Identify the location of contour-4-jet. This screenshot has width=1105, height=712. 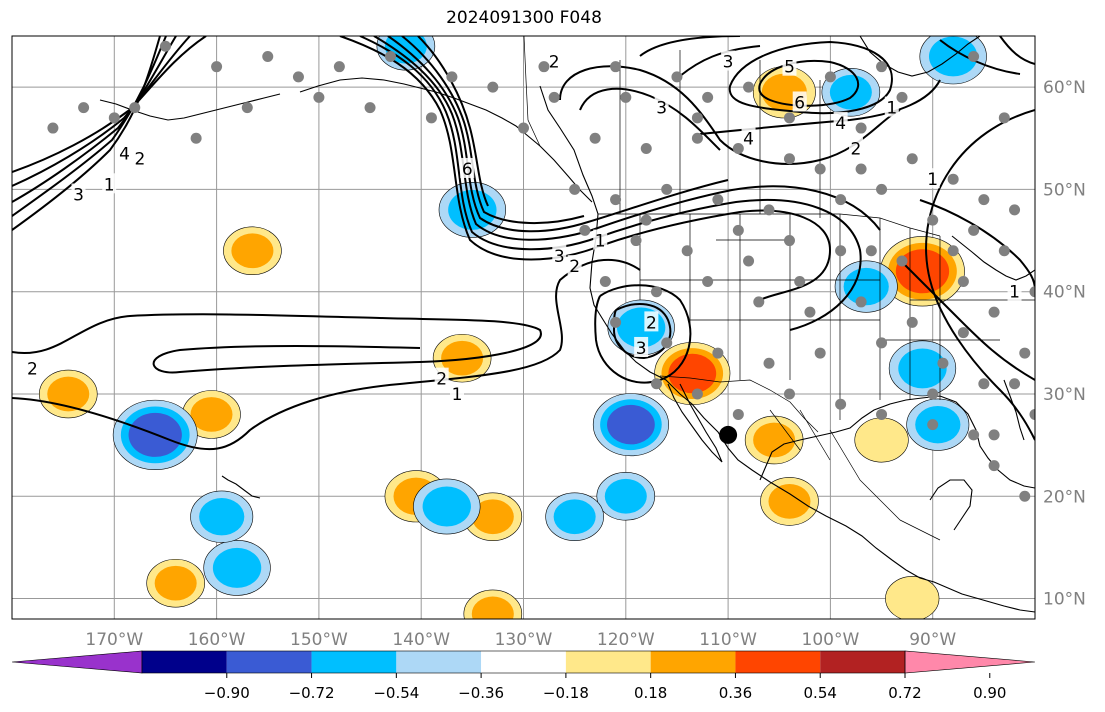
(101, 111).